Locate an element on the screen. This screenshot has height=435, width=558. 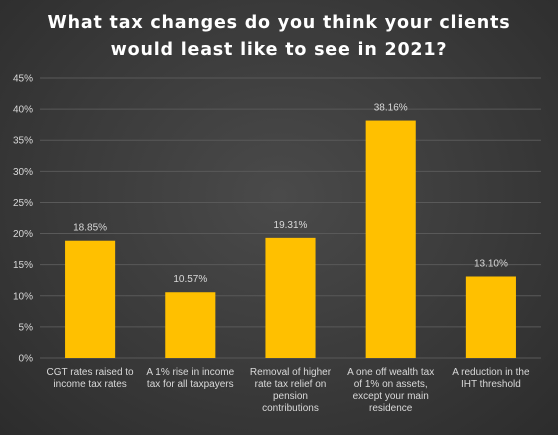
y-tick-label: 45% is located at coordinates (23, 79).